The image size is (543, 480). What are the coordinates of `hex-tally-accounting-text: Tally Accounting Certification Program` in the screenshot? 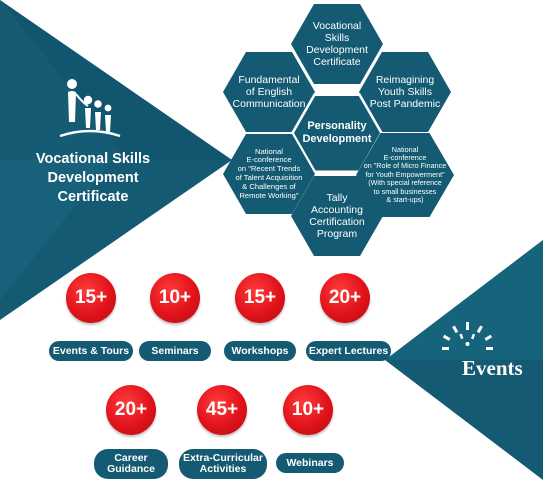 It's located at (337, 216).